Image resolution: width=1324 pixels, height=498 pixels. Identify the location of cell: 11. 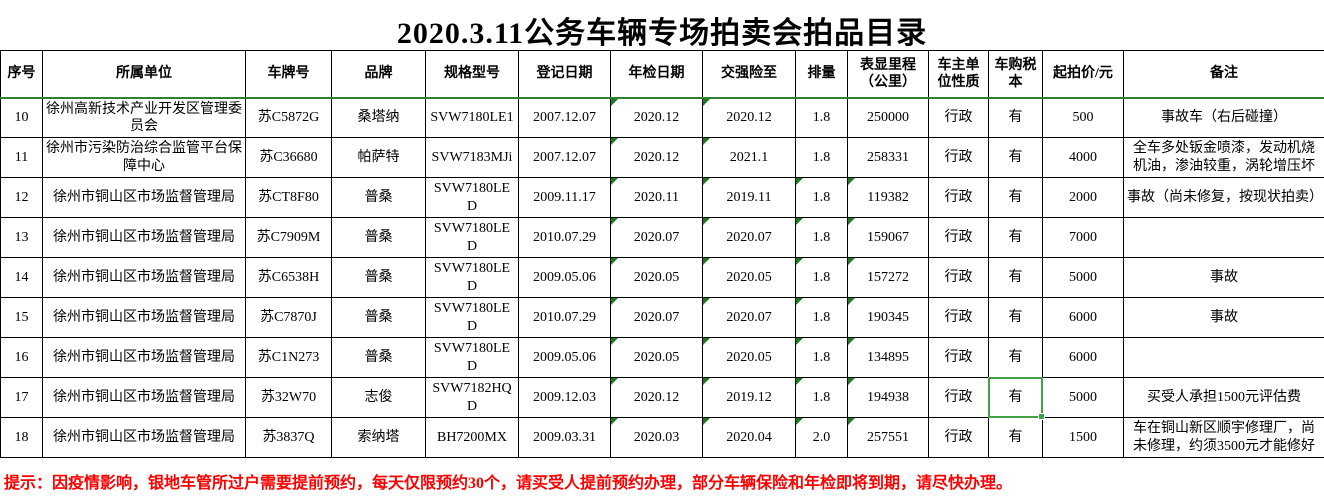
(21, 157).